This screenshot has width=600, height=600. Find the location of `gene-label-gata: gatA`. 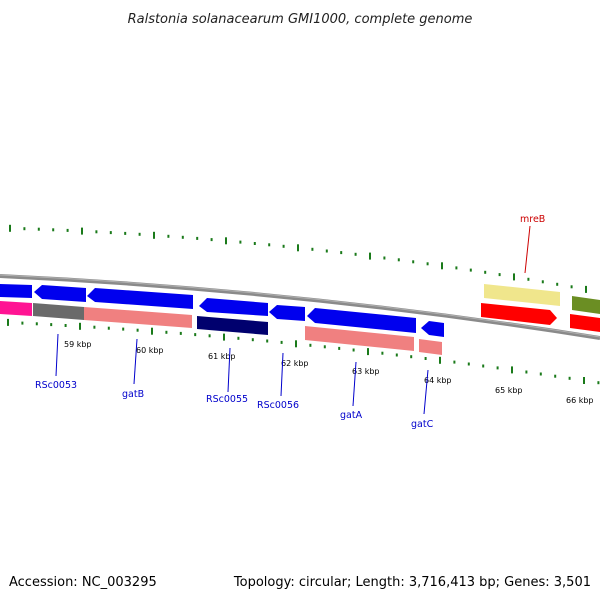

gene-label-gata: gatA is located at coordinates (351, 415).